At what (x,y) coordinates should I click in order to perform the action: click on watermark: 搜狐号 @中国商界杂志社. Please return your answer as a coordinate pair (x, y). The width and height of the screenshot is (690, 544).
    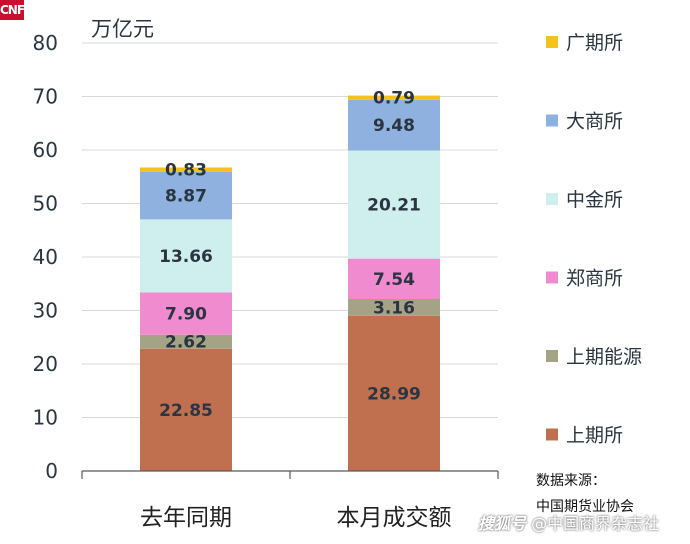
    Looking at the image, I should click on (568, 522).